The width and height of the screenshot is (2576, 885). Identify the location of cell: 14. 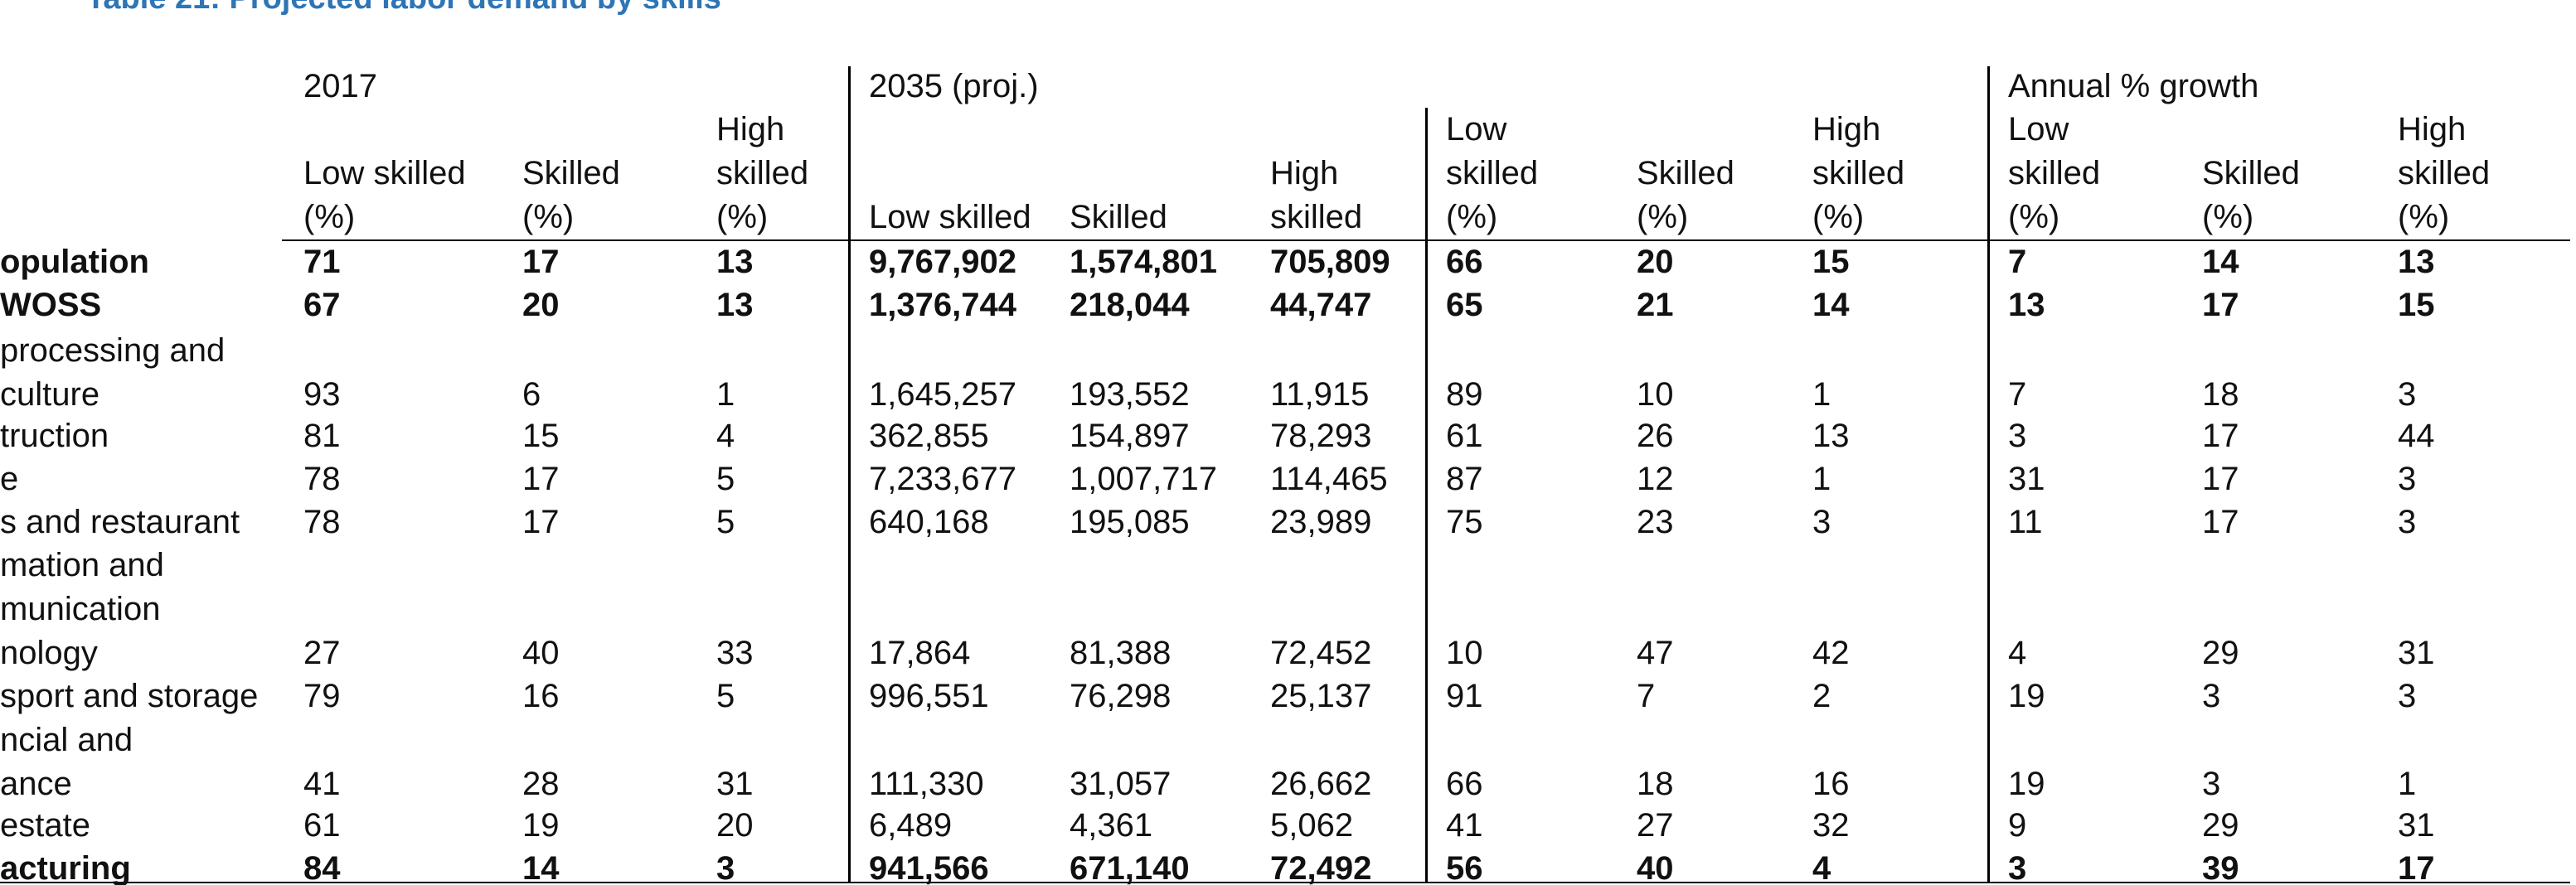
(2220, 262).